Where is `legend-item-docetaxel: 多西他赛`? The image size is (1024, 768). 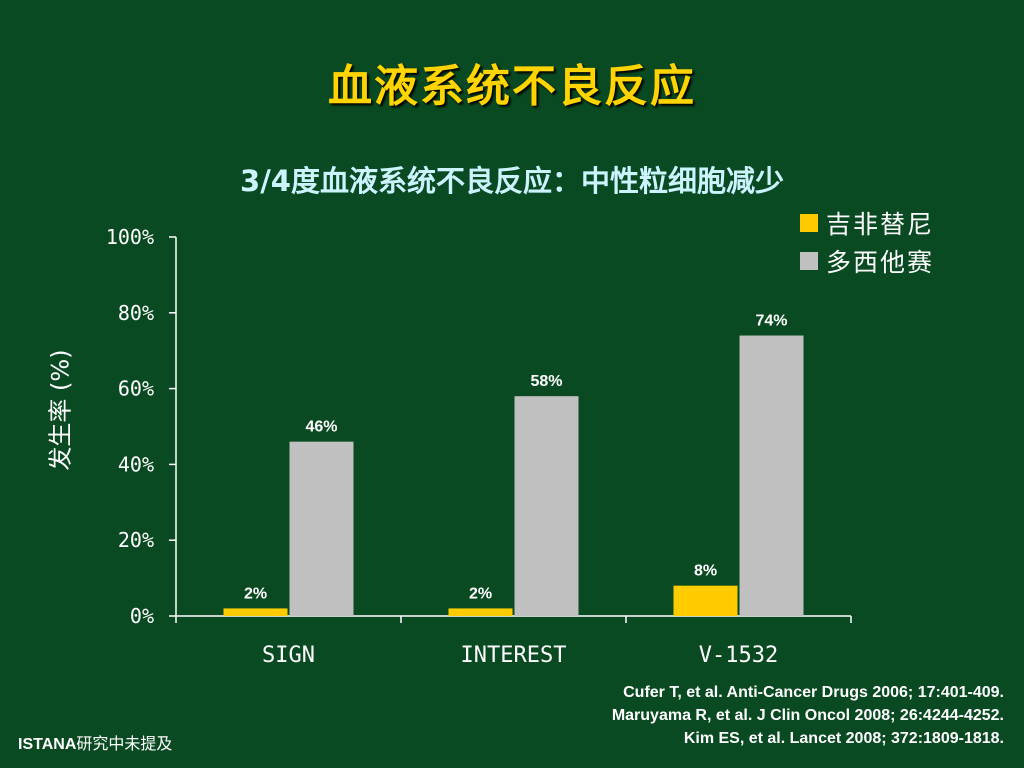 legend-item-docetaxel: 多西他赛 is located at coordinates (867, 261).